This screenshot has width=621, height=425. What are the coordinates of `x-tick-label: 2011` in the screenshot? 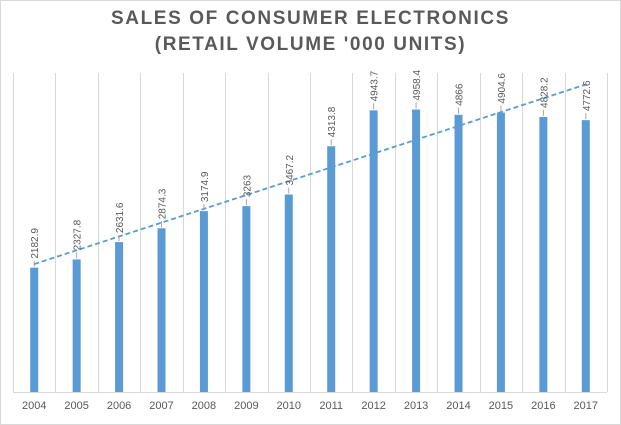 It's located at (331, 406).